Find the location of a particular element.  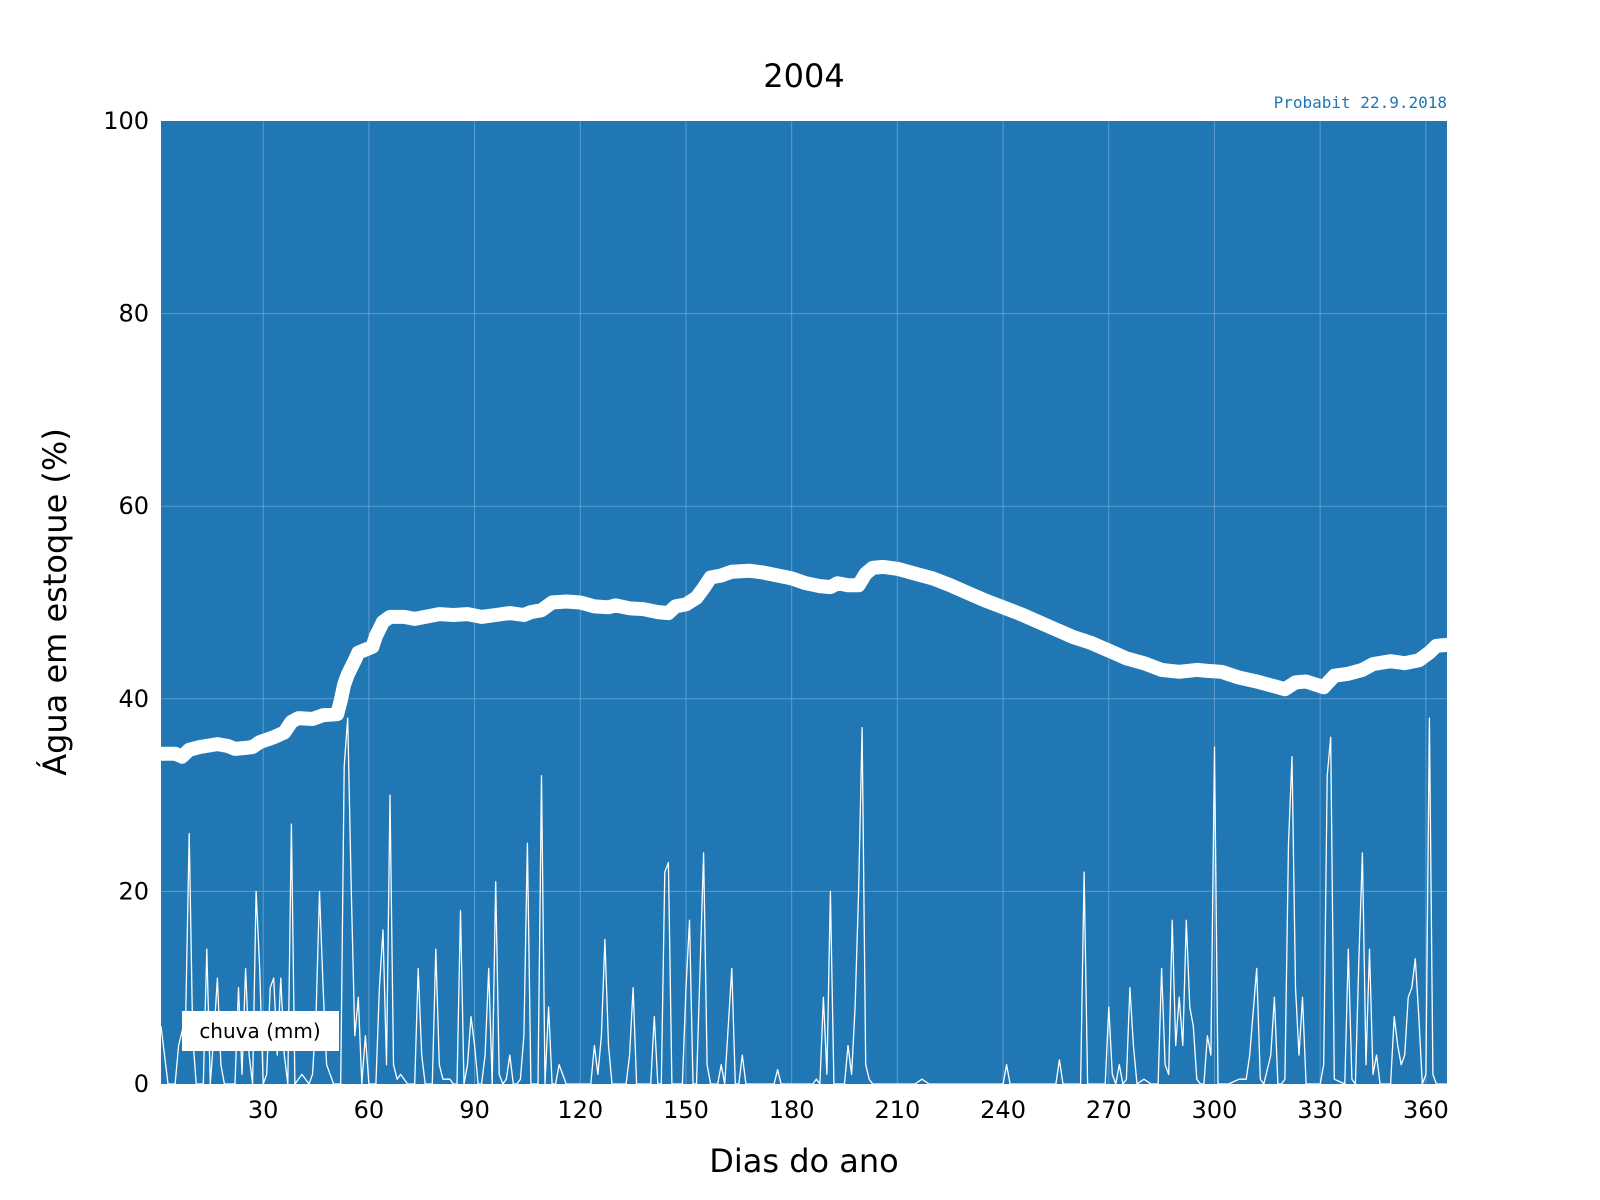

y-axis-ticks: 0 20 40 60 80 100 is located at coordinates (126, 602).